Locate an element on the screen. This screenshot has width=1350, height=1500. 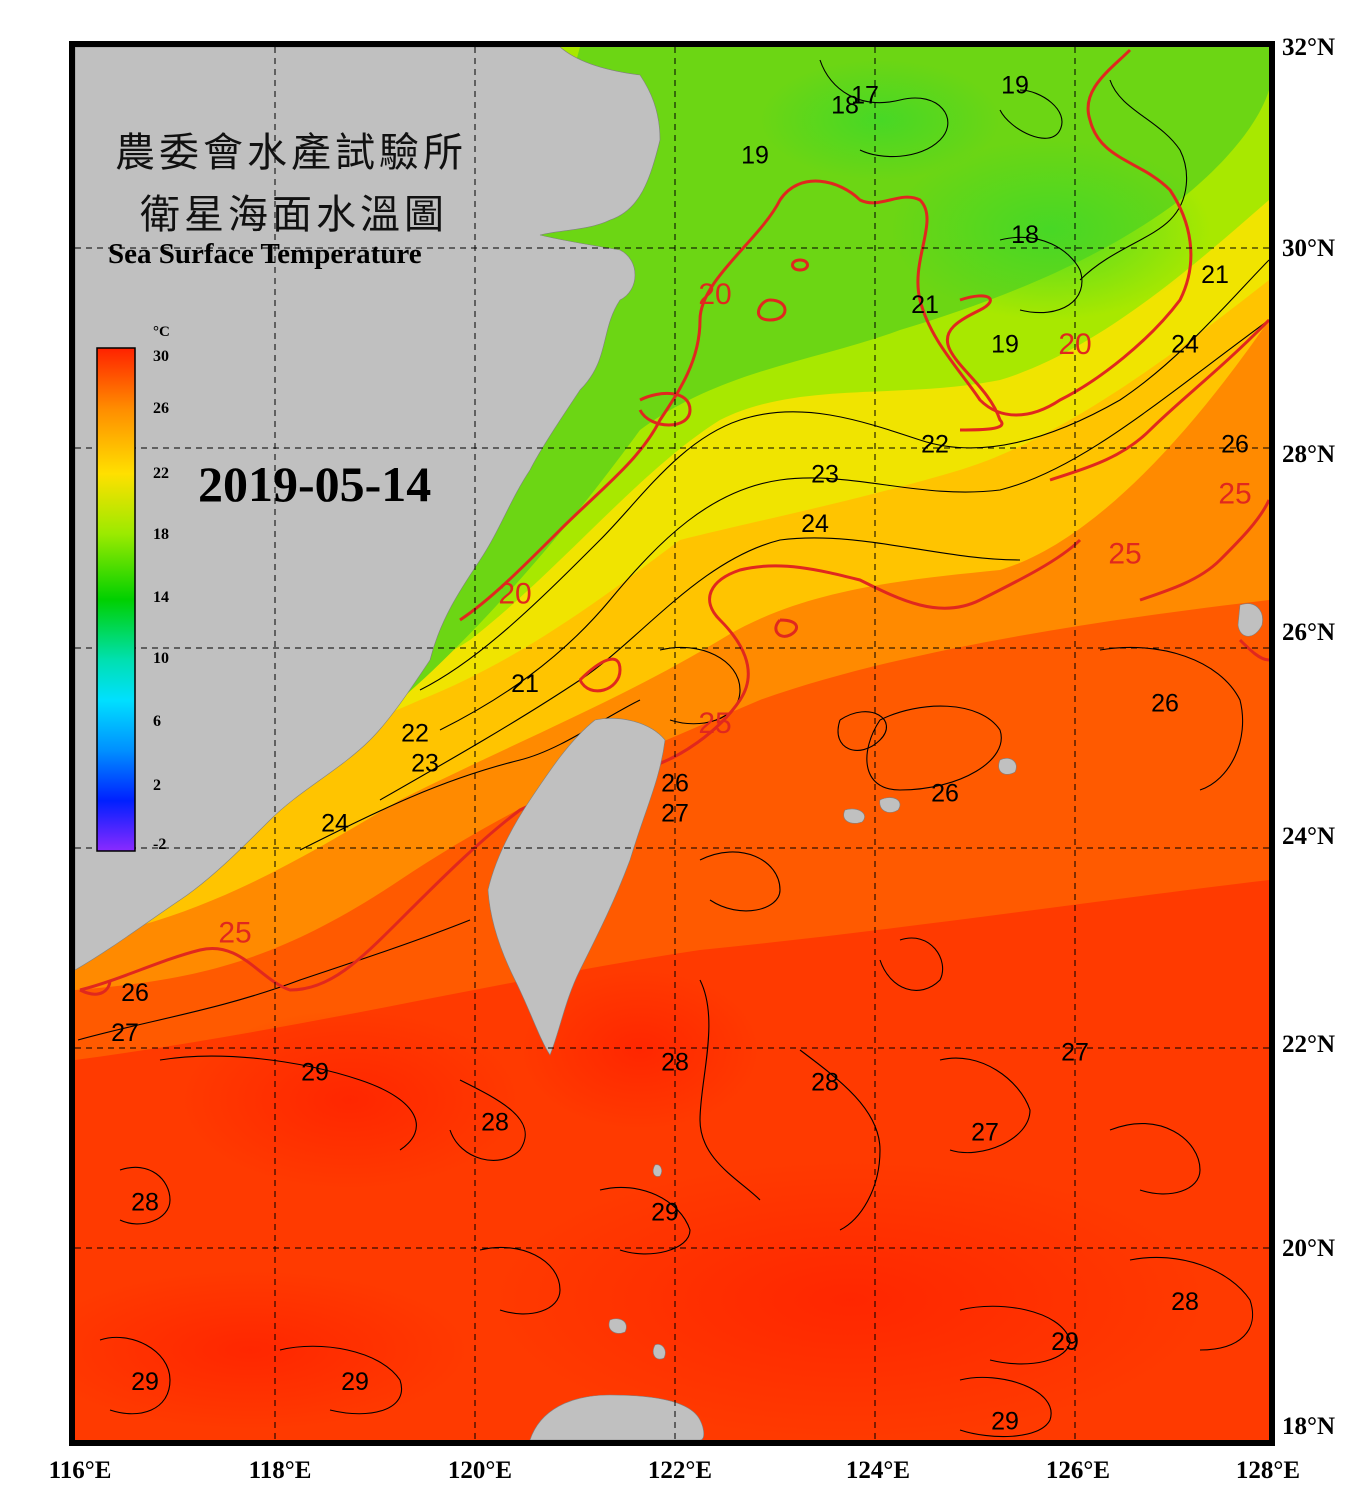
colorbar-tick: 2 is located at coordinates (157, 785).